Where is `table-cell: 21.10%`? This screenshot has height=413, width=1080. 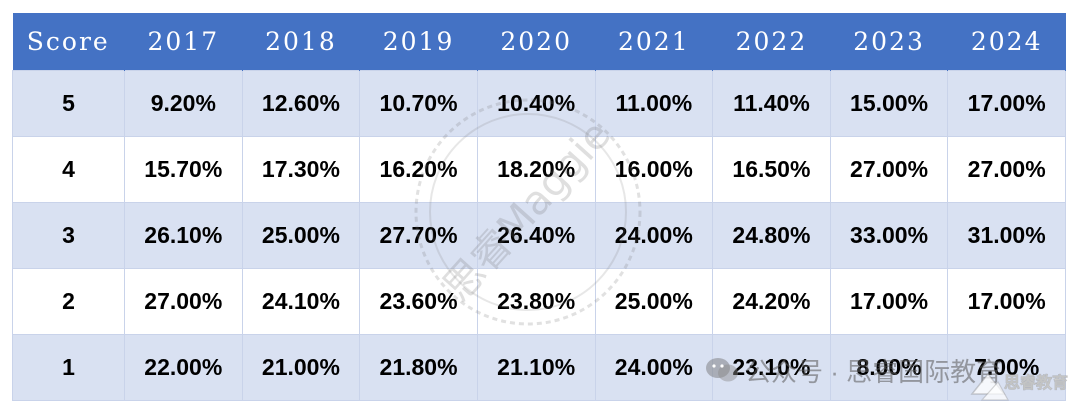
table-cell: 21.10% is located at coordinates (536, 367).